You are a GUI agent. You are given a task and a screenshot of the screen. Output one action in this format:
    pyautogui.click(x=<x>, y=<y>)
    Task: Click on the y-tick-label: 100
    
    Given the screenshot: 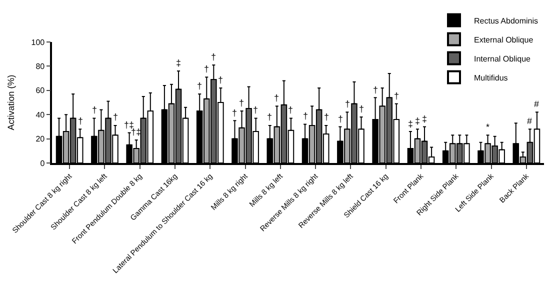 What is the action you would take?
    pyautogui.click(x=38, y=42)
    